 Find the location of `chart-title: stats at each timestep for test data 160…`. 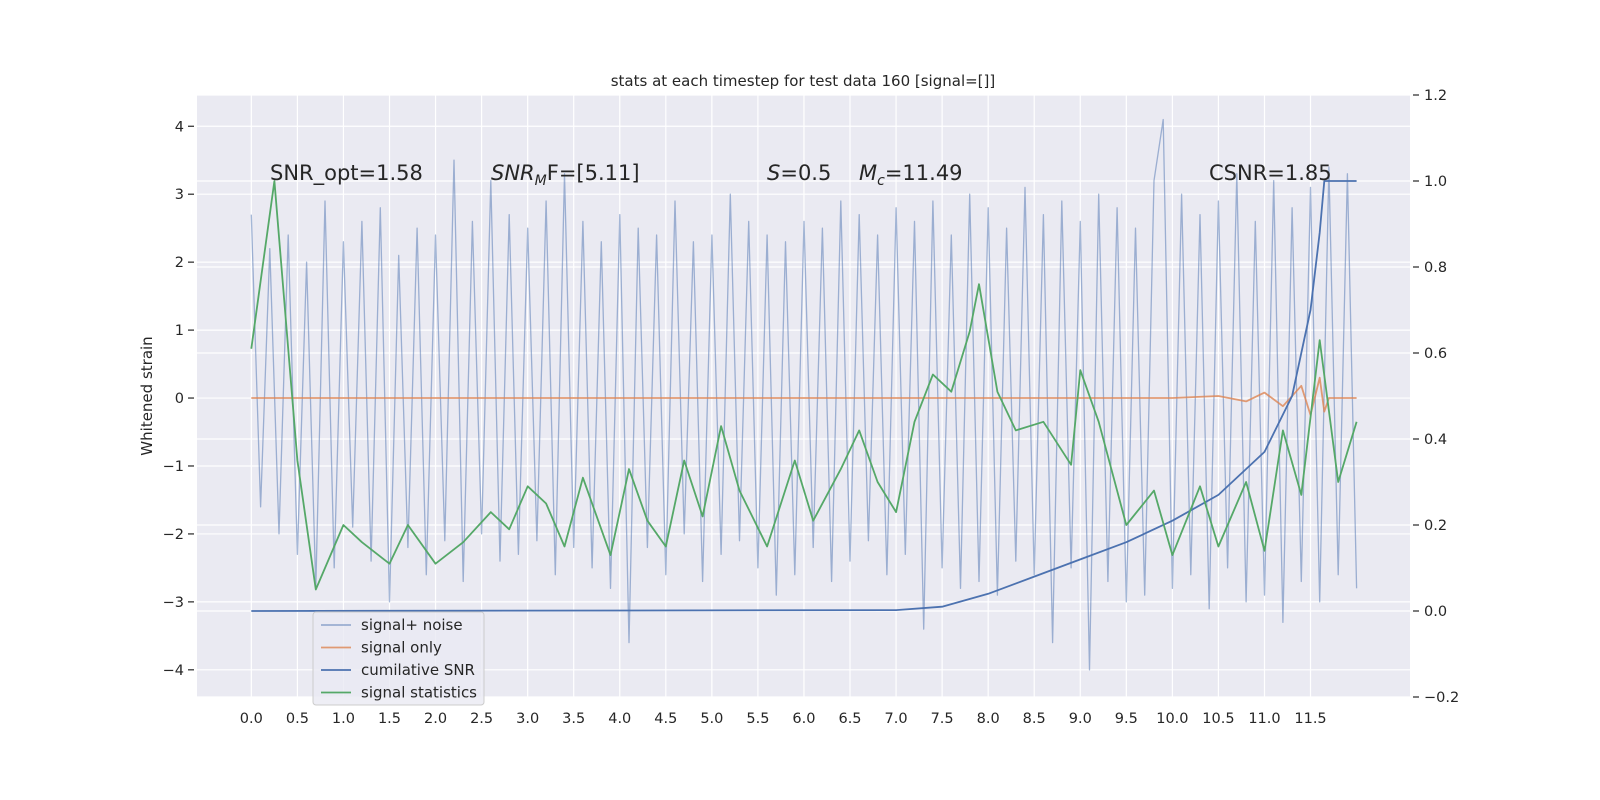

chart-title: stats at each timestep for test data 160… is located at coordinates (803, 81).